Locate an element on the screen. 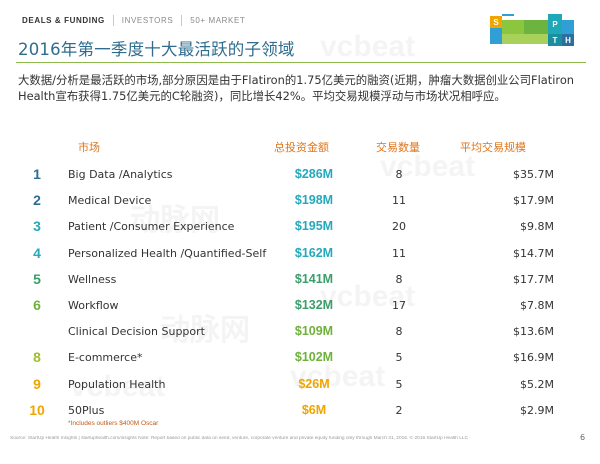  table-row: 1 Big Data /Analytics $286M 8 $35.7M is located at coordinates (300, 175).